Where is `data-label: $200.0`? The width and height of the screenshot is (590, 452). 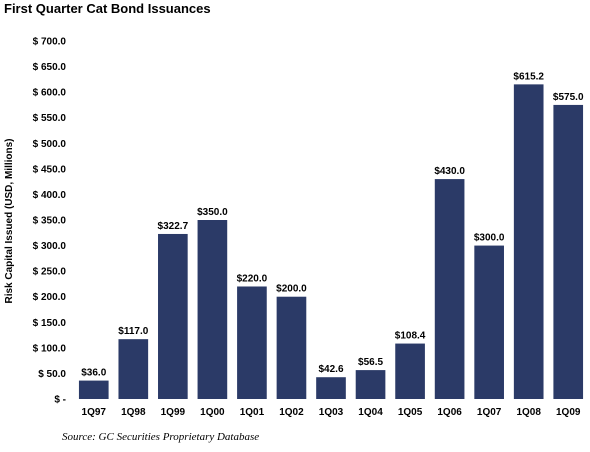
data-label: $200.0 is located at coordinates (291, 289).